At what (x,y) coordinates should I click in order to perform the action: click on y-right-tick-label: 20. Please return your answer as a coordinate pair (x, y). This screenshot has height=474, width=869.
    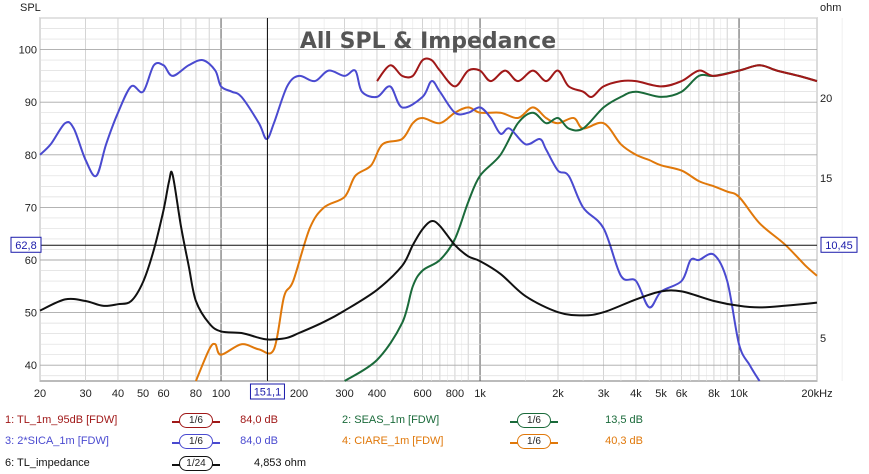
    Looking at the image, I should click on (826, 99).